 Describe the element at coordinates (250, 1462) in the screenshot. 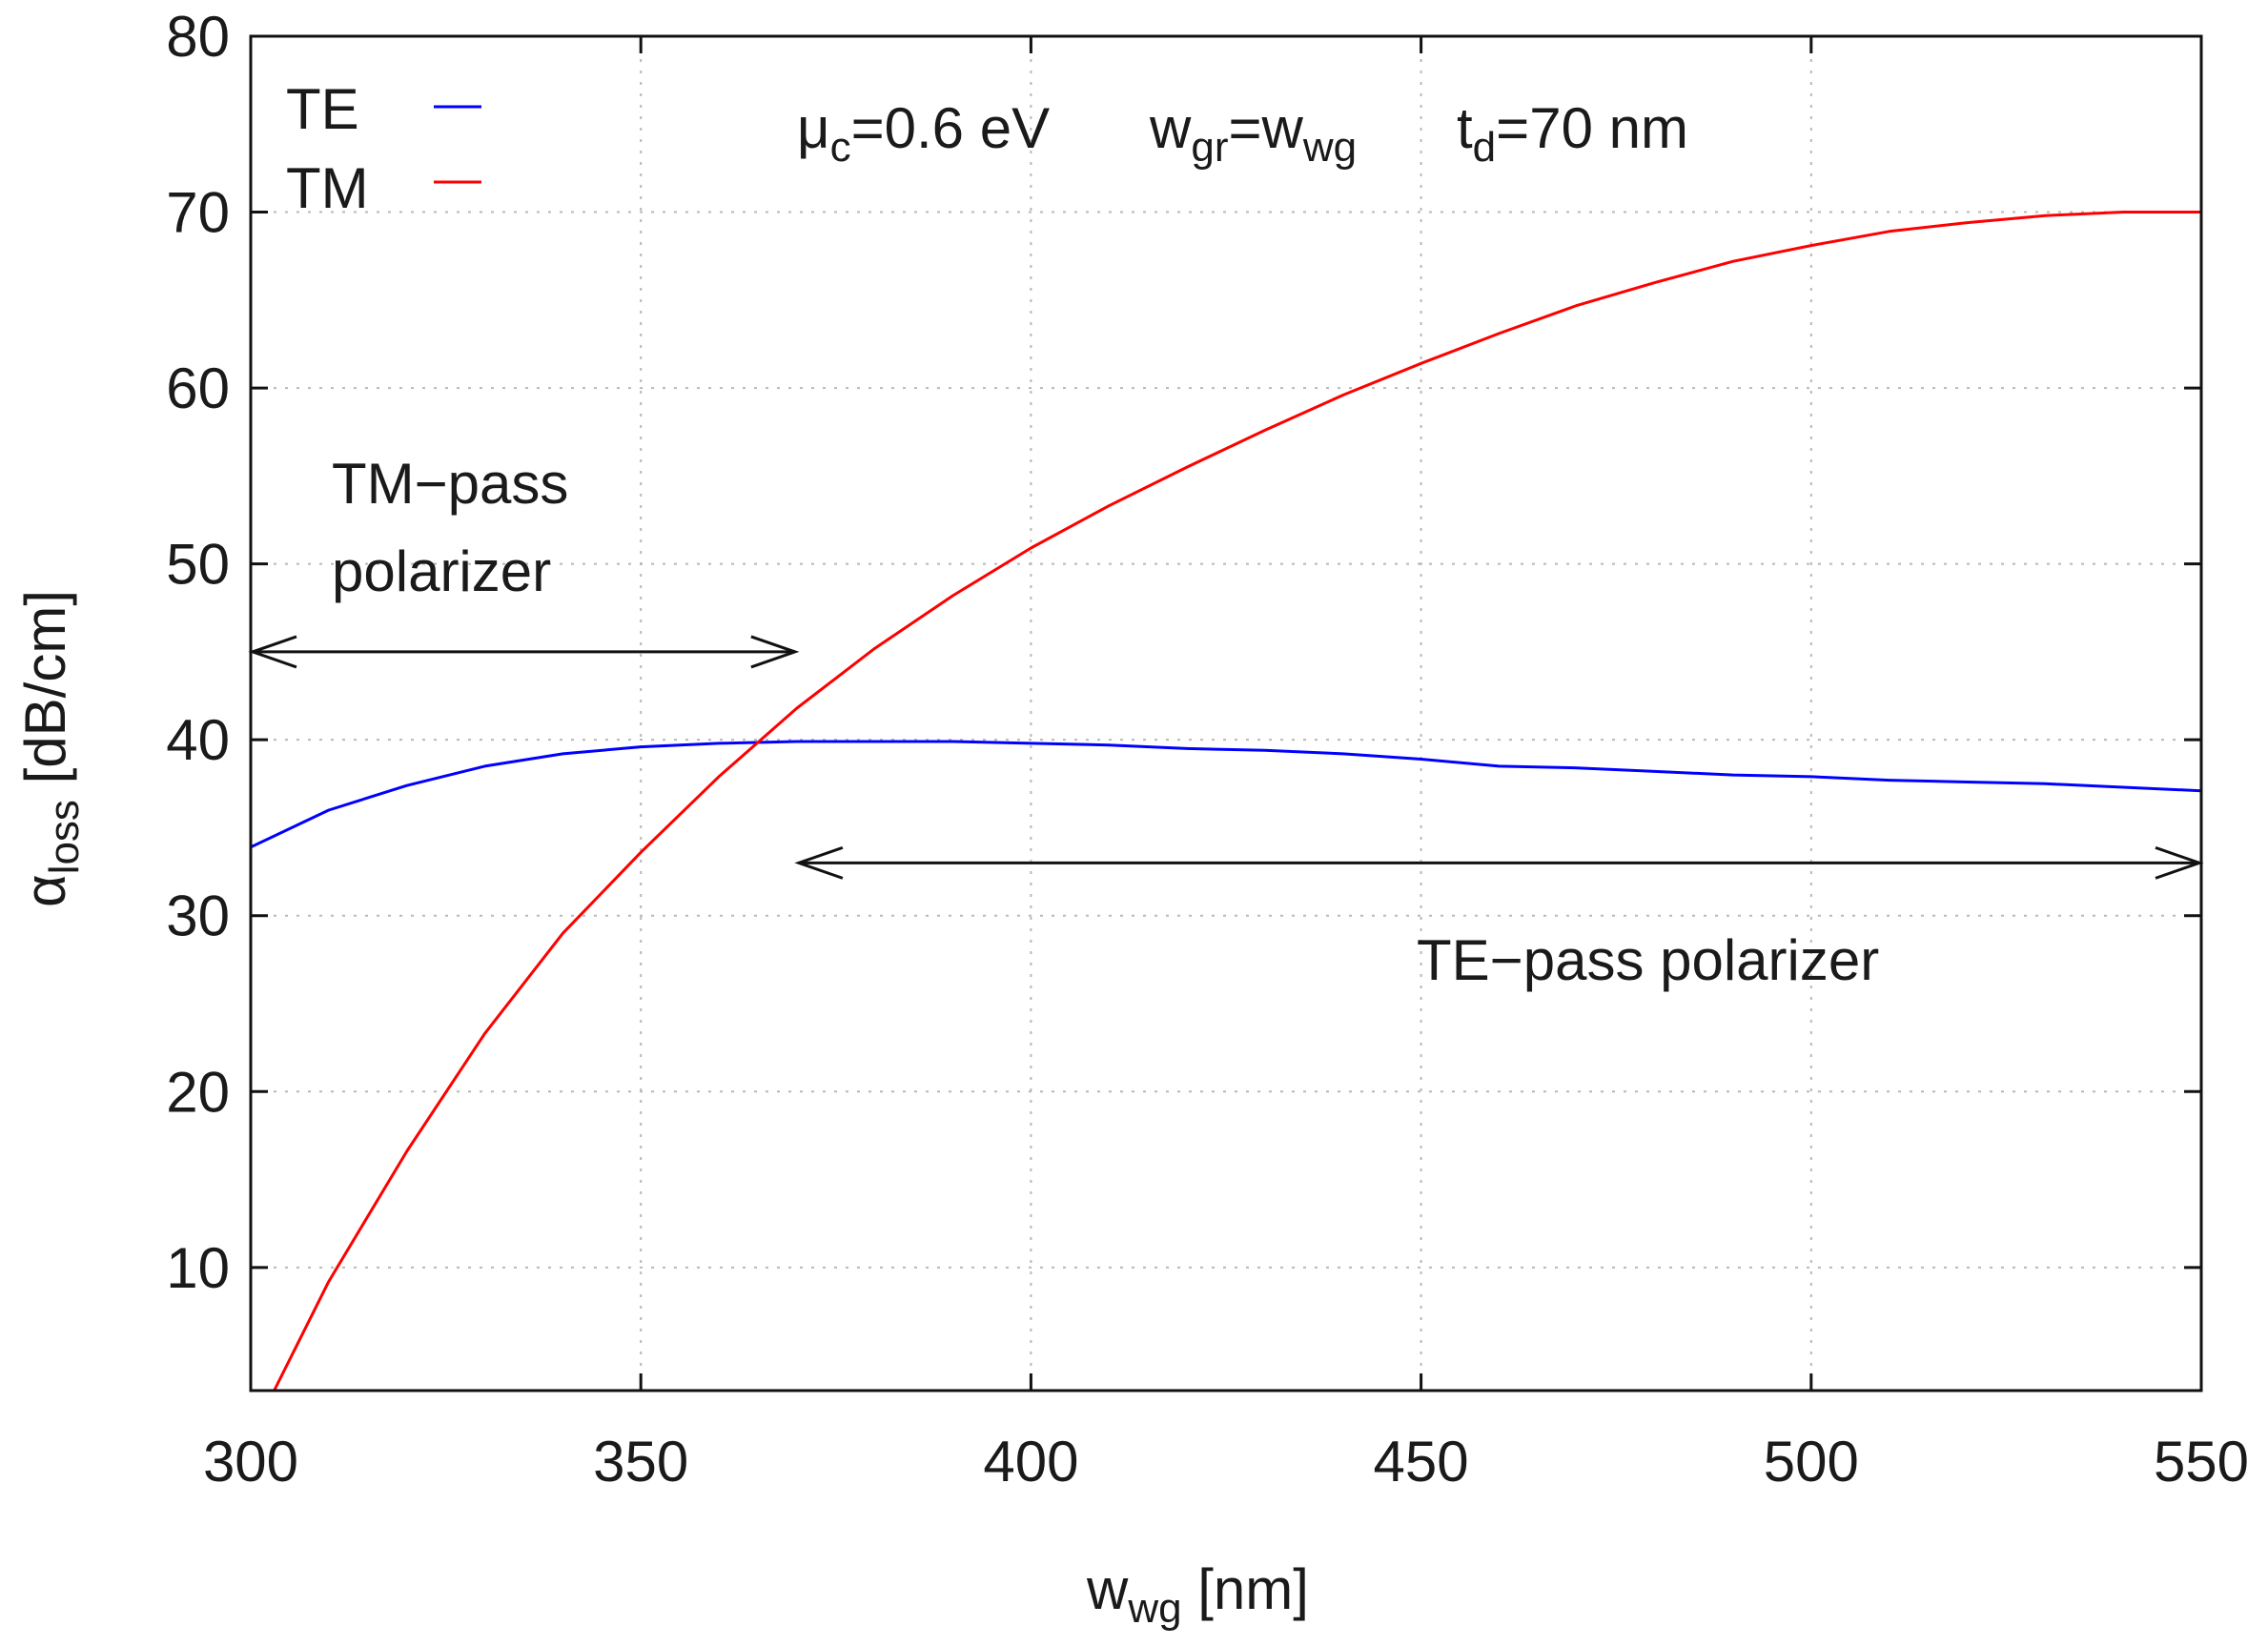

I see `x-tick-label: 300` at that location.